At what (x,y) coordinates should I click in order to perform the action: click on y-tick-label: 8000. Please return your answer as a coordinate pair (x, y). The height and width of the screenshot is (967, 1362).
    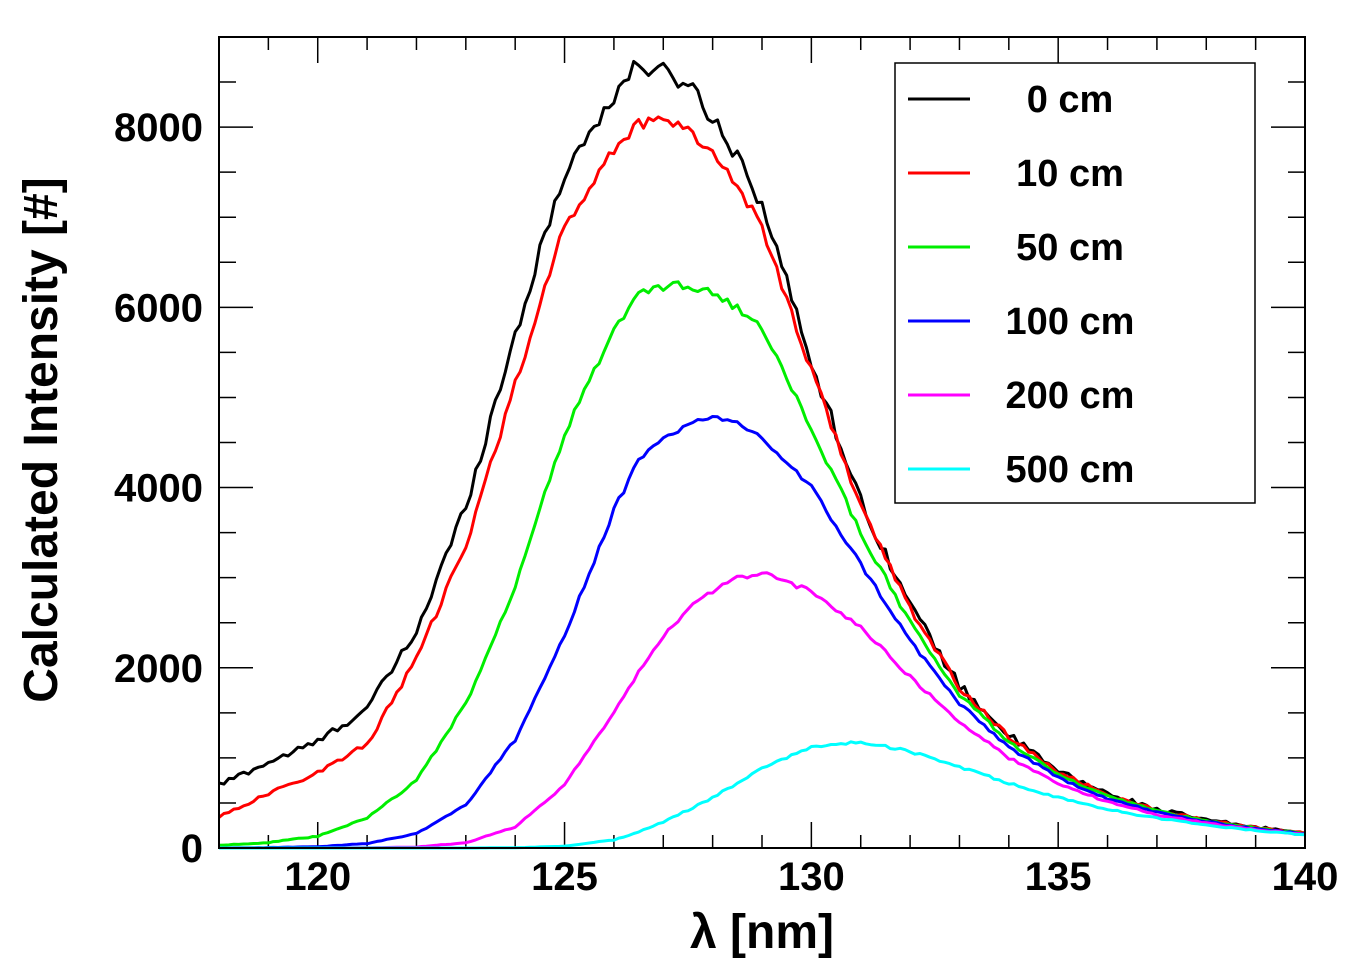
    Looking at the image, I should click on (158, 128).